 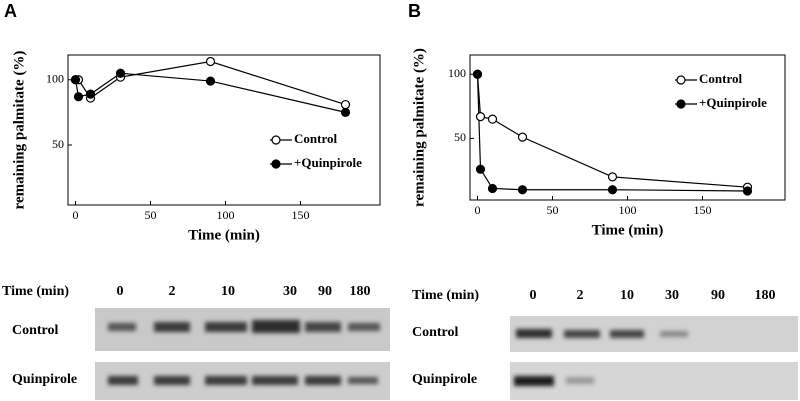 I want to click on panel-label: B, so click(x=414, y=11).